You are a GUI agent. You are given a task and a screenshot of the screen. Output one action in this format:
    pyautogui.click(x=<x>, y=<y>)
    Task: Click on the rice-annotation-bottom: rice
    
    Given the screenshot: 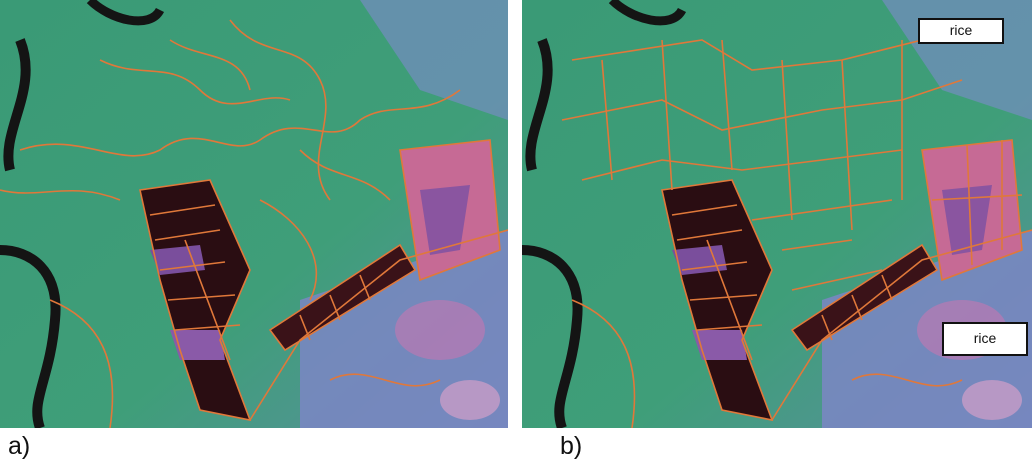 What is the action you would take?
    pyautogui.click(x=985, y=339)
    